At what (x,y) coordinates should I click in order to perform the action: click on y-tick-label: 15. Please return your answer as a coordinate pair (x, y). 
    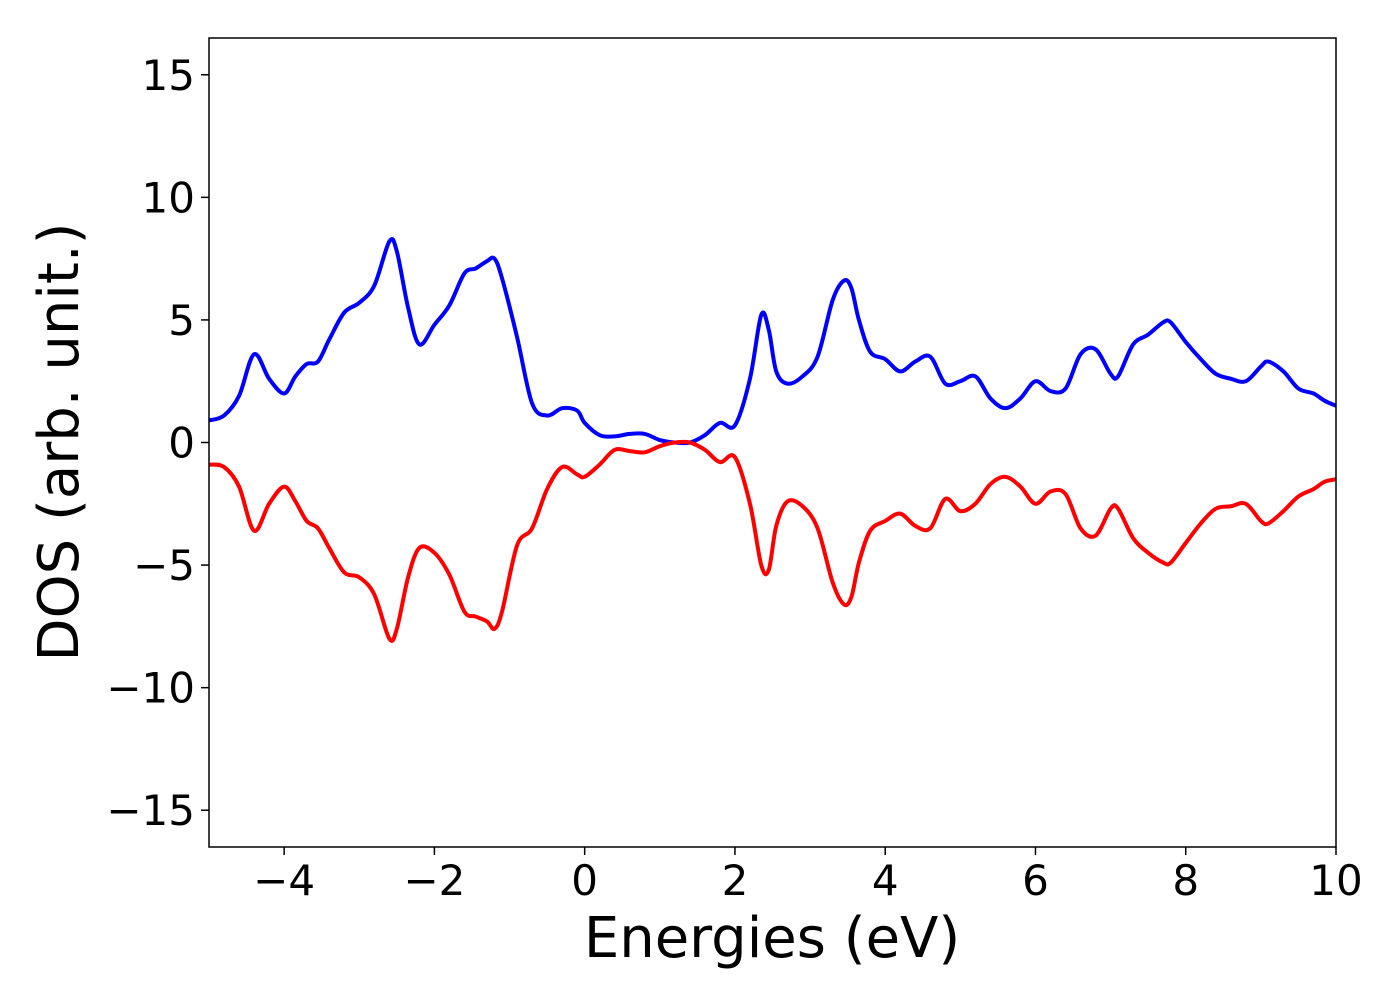
    Looking at the image, I should click on (168, 75).